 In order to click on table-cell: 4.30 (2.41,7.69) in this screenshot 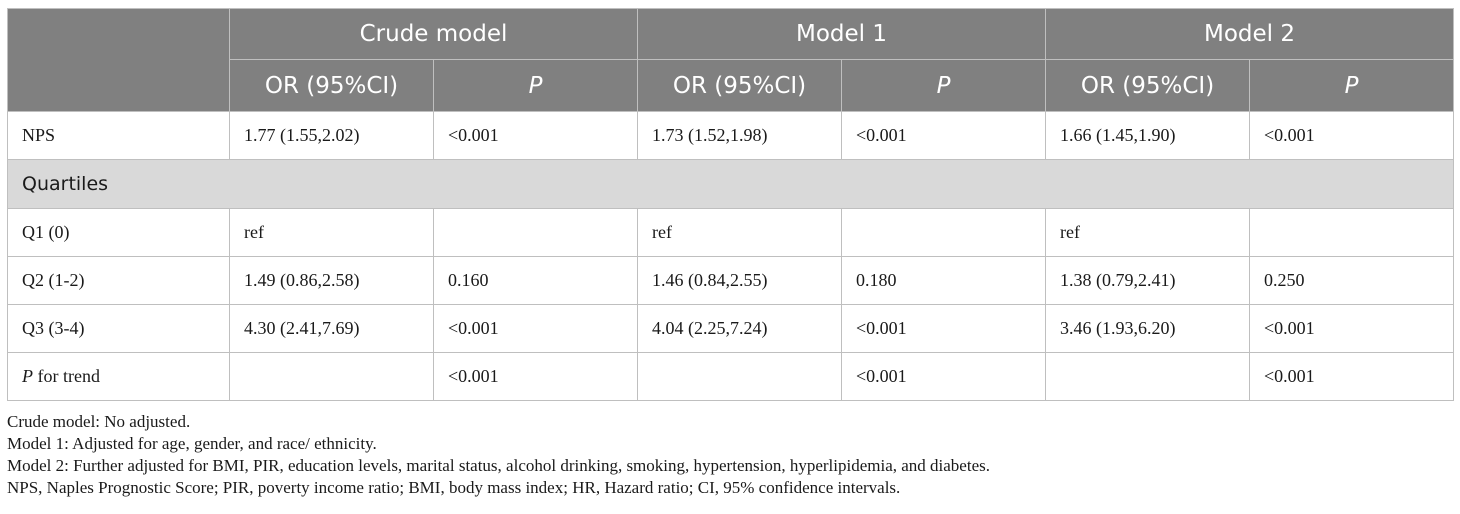, I will do `click(331, 328)`.